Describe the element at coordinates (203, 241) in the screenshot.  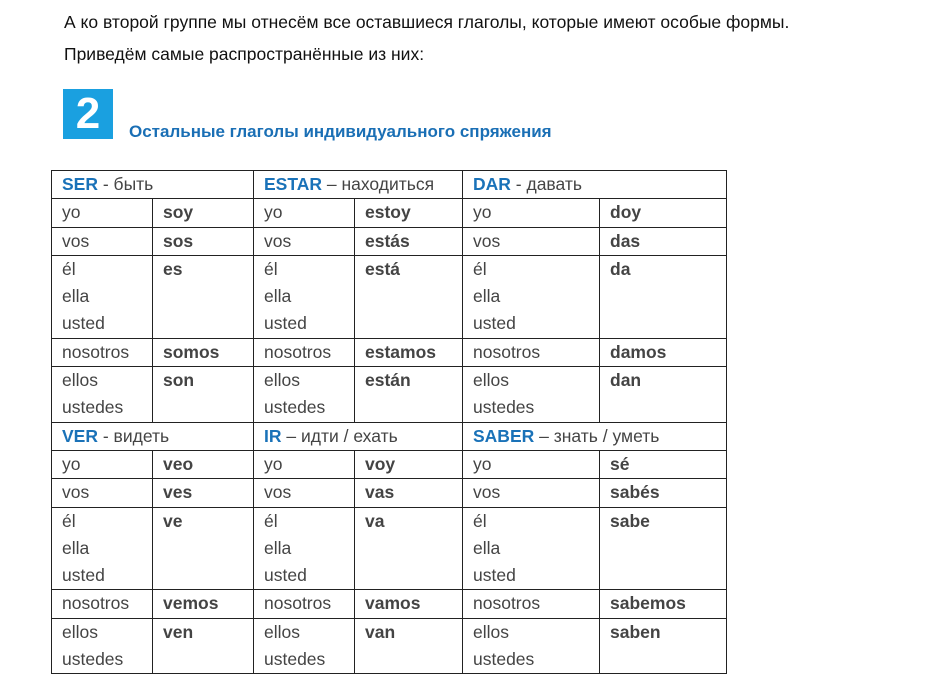
I see `verb-form-cell: sos` at that location.